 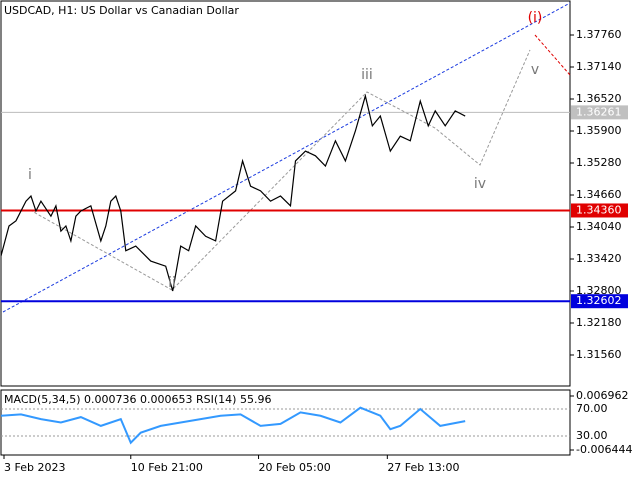 I want to click on y-tick-label: 1.32800, so click(x=599, y=290).